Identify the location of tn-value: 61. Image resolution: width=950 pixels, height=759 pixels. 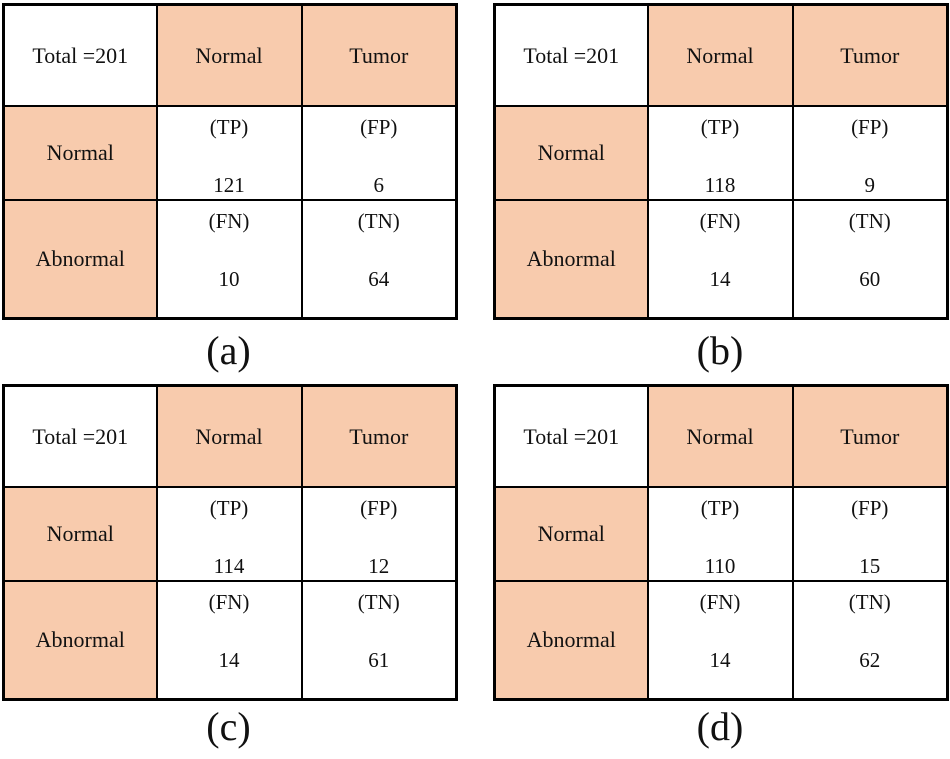
(379, 660).